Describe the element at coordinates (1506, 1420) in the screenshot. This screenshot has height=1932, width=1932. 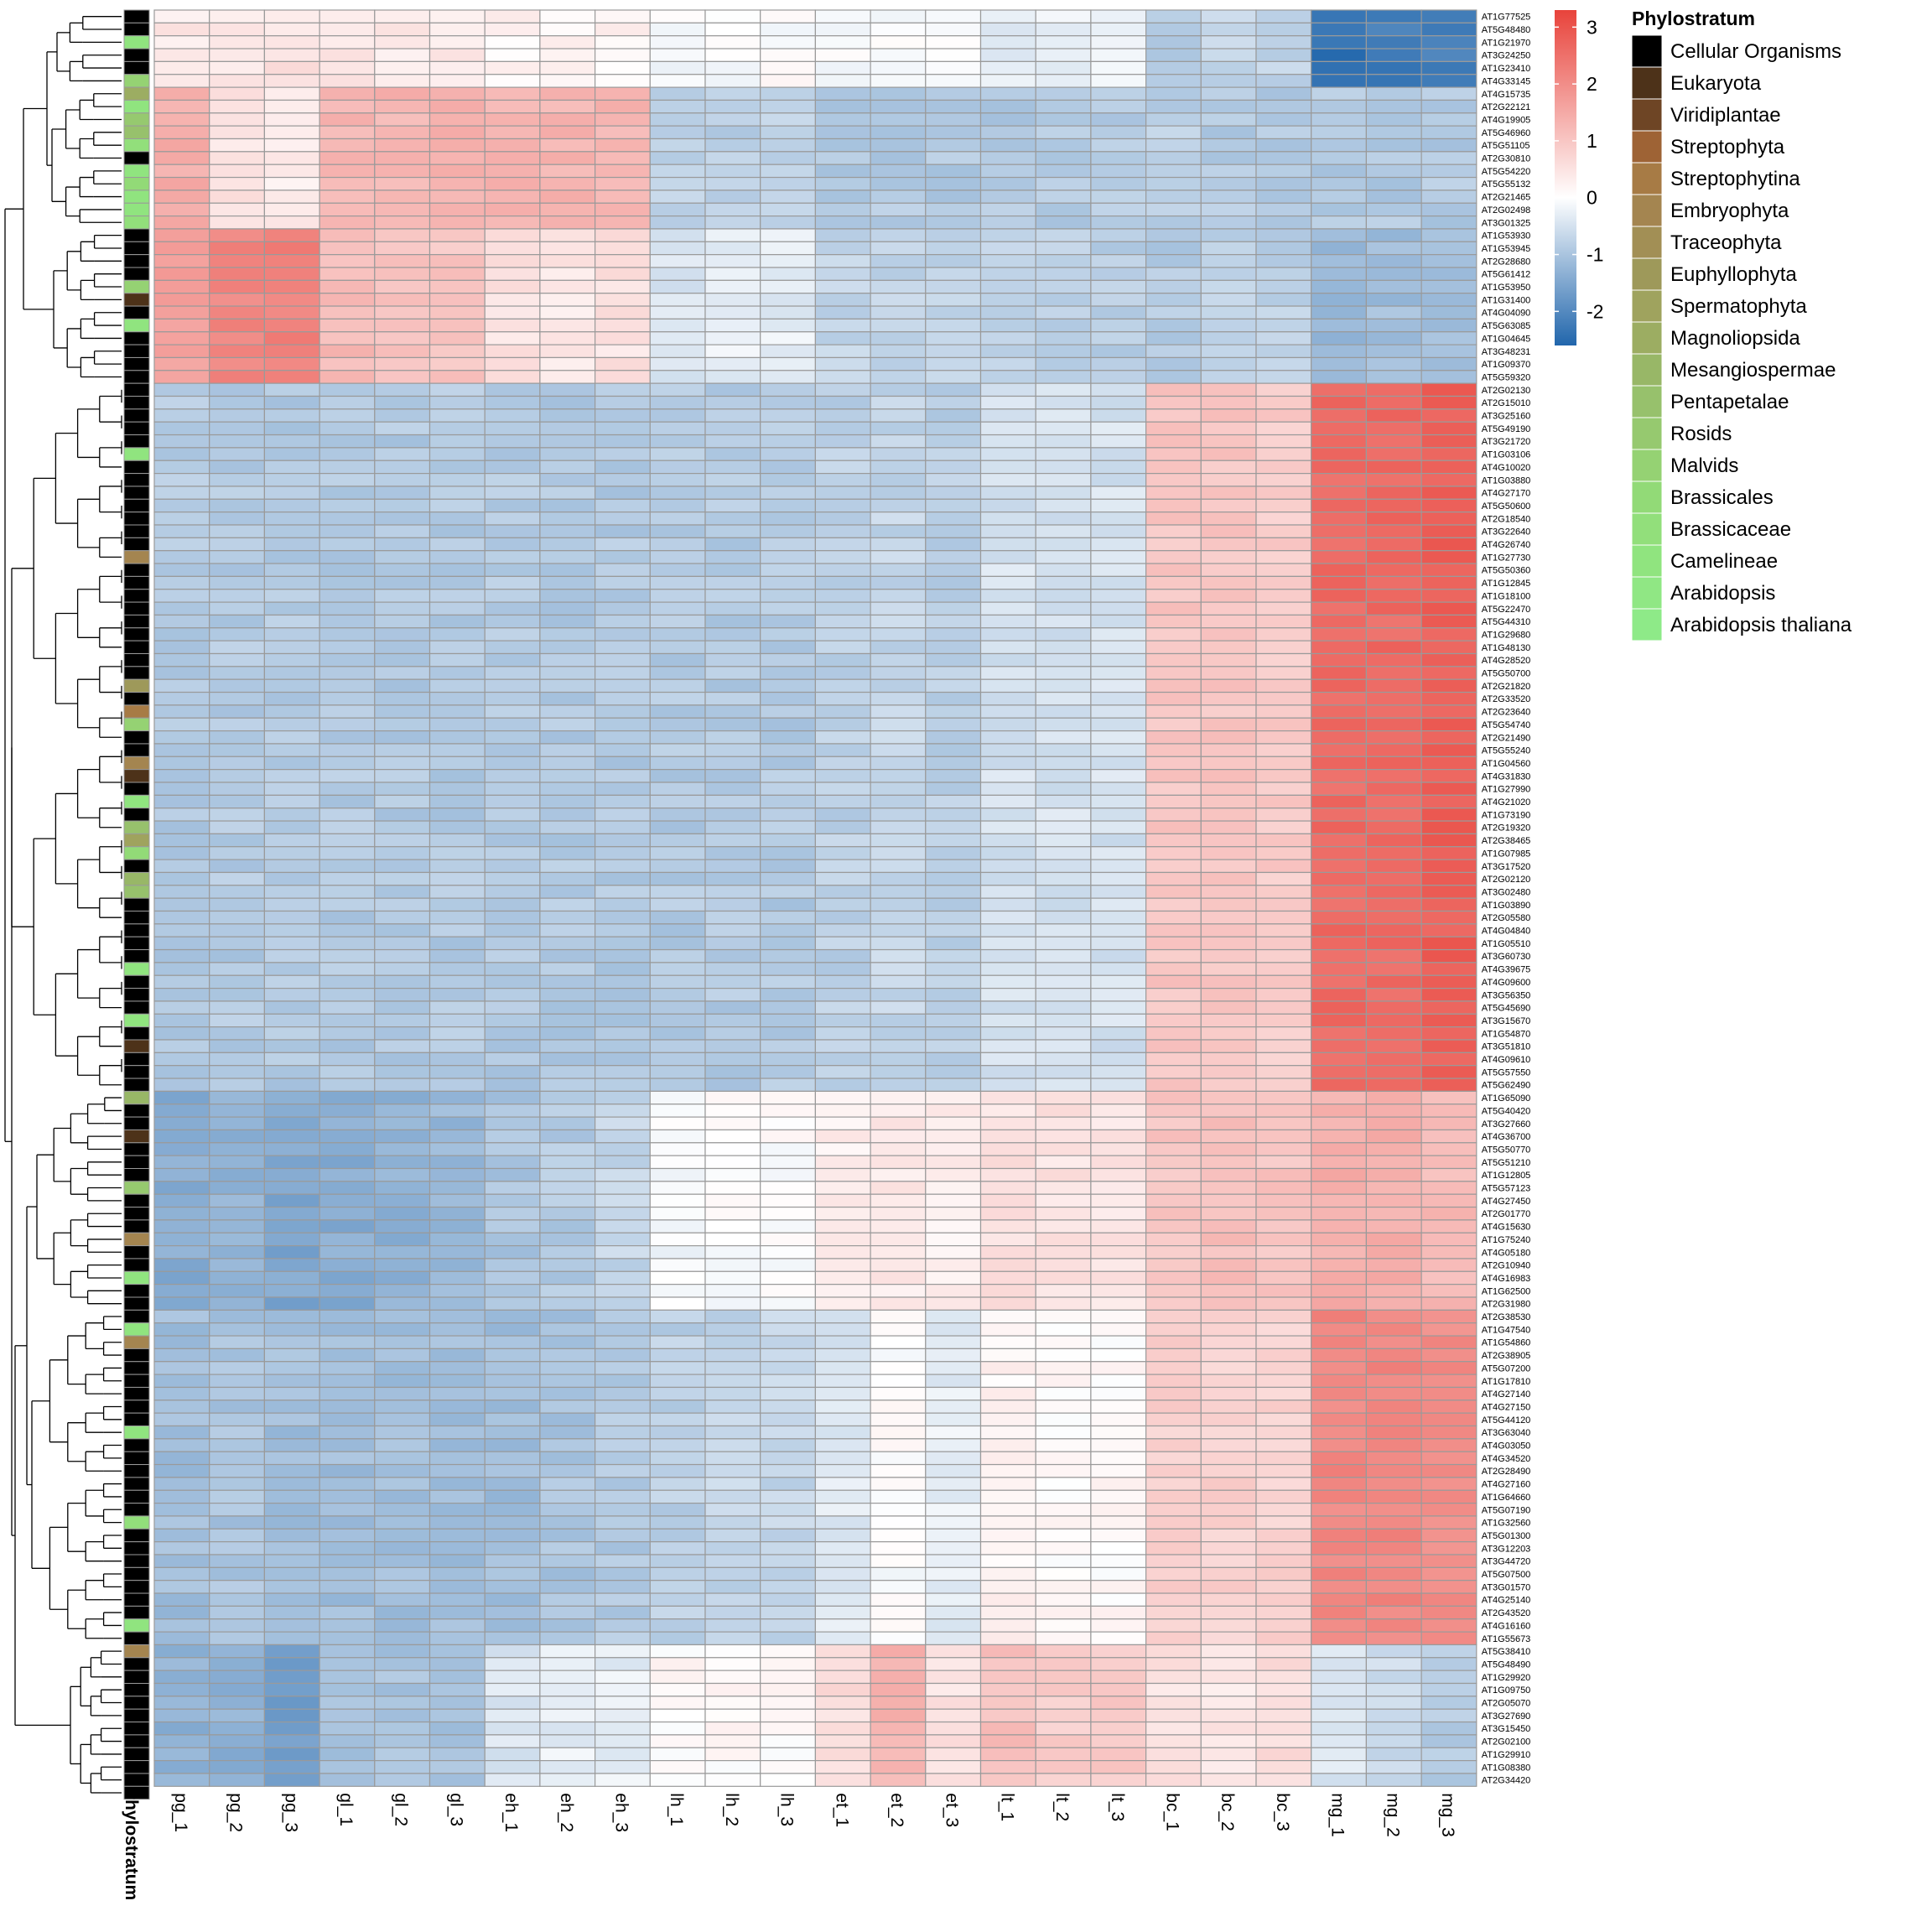
I see `gene-label: AT5G44120` at that location.